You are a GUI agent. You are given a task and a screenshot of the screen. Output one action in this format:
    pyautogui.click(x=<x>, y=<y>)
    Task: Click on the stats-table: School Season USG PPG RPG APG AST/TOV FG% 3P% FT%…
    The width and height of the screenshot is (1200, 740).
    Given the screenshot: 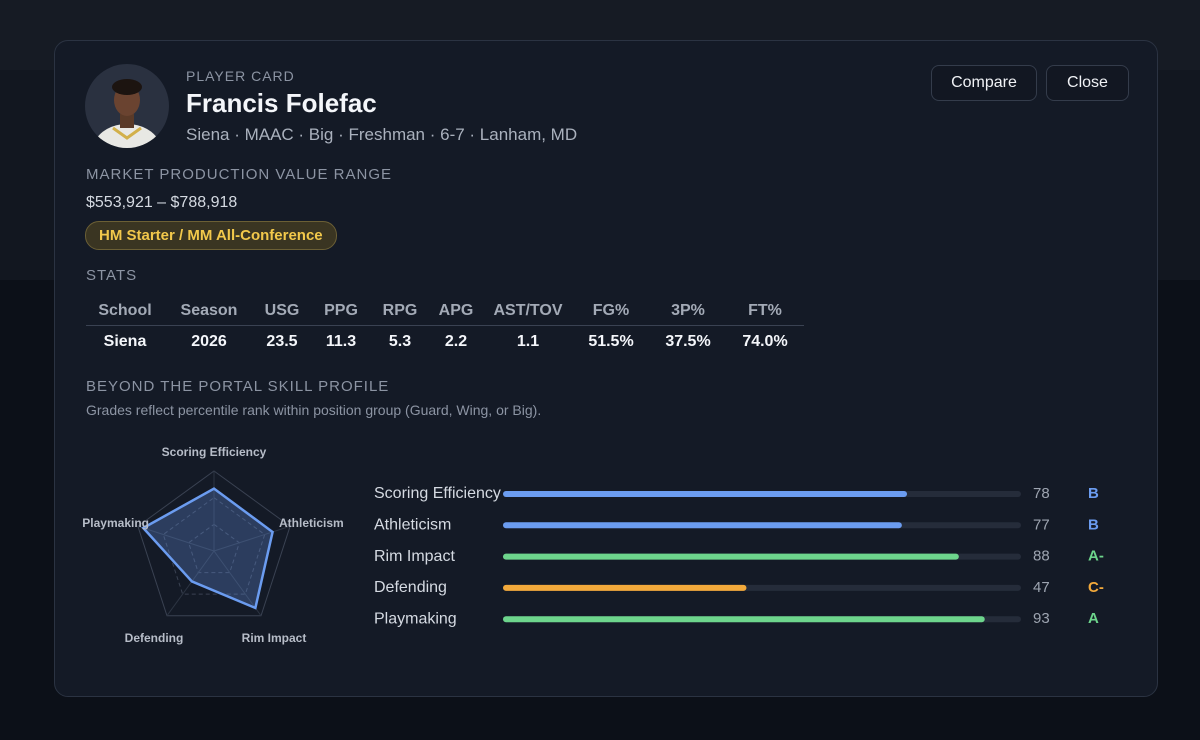 What is the action you would take?
    pyautogui.click(x=445, y=327)
    